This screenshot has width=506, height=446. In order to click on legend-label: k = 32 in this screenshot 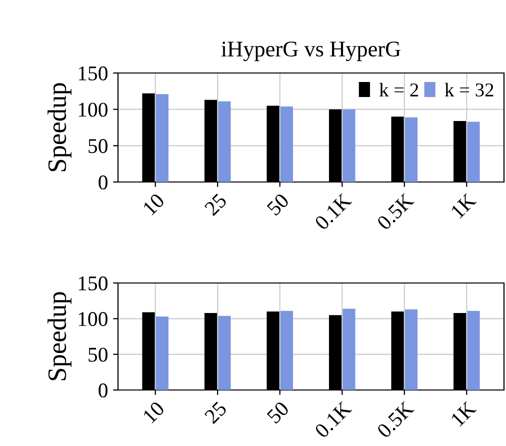, I will do `click(469, 89)`.